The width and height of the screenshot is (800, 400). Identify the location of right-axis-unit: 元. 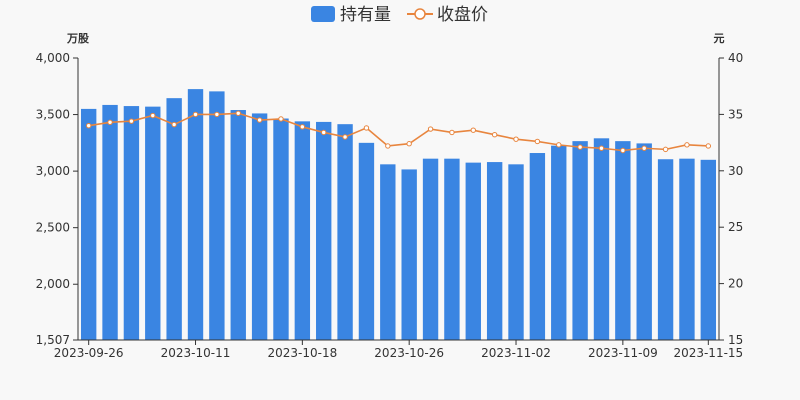
(719, 38).